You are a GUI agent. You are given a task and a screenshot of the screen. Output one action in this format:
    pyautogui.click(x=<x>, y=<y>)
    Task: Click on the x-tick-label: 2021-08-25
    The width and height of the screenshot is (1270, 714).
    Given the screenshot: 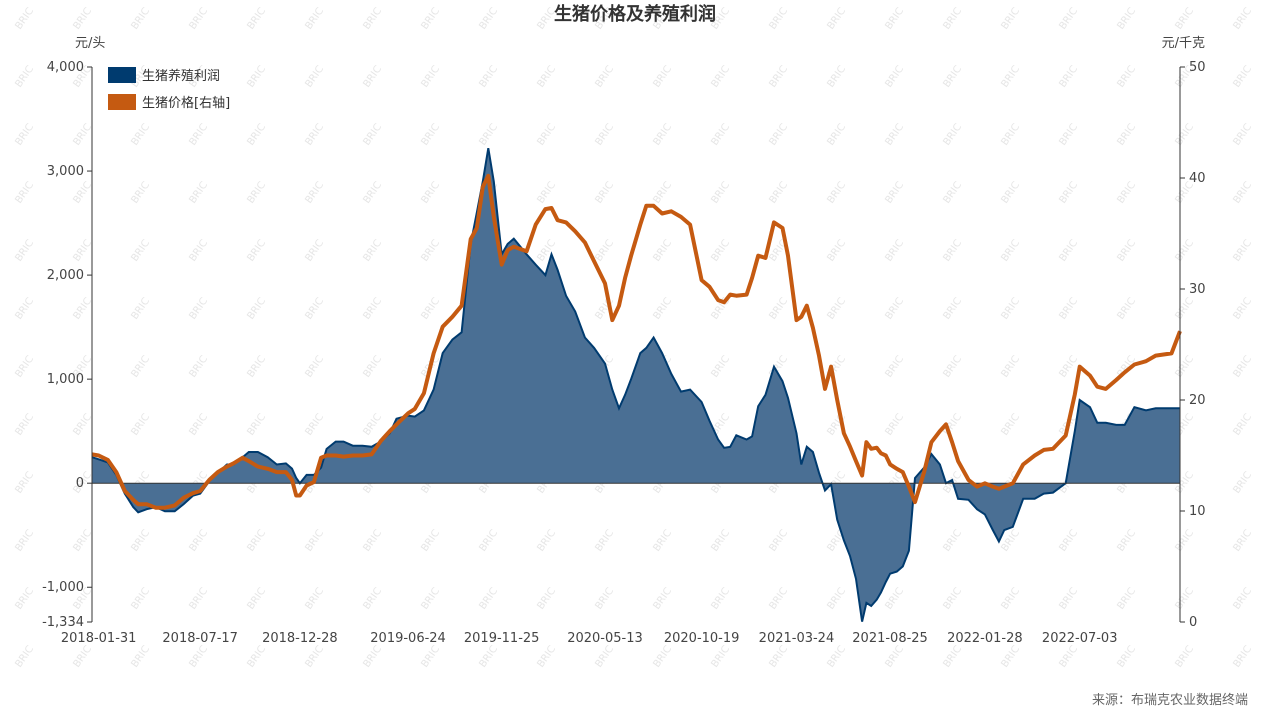 What is the action you would take?
    pyautogui.click(x=890, y=638)
    